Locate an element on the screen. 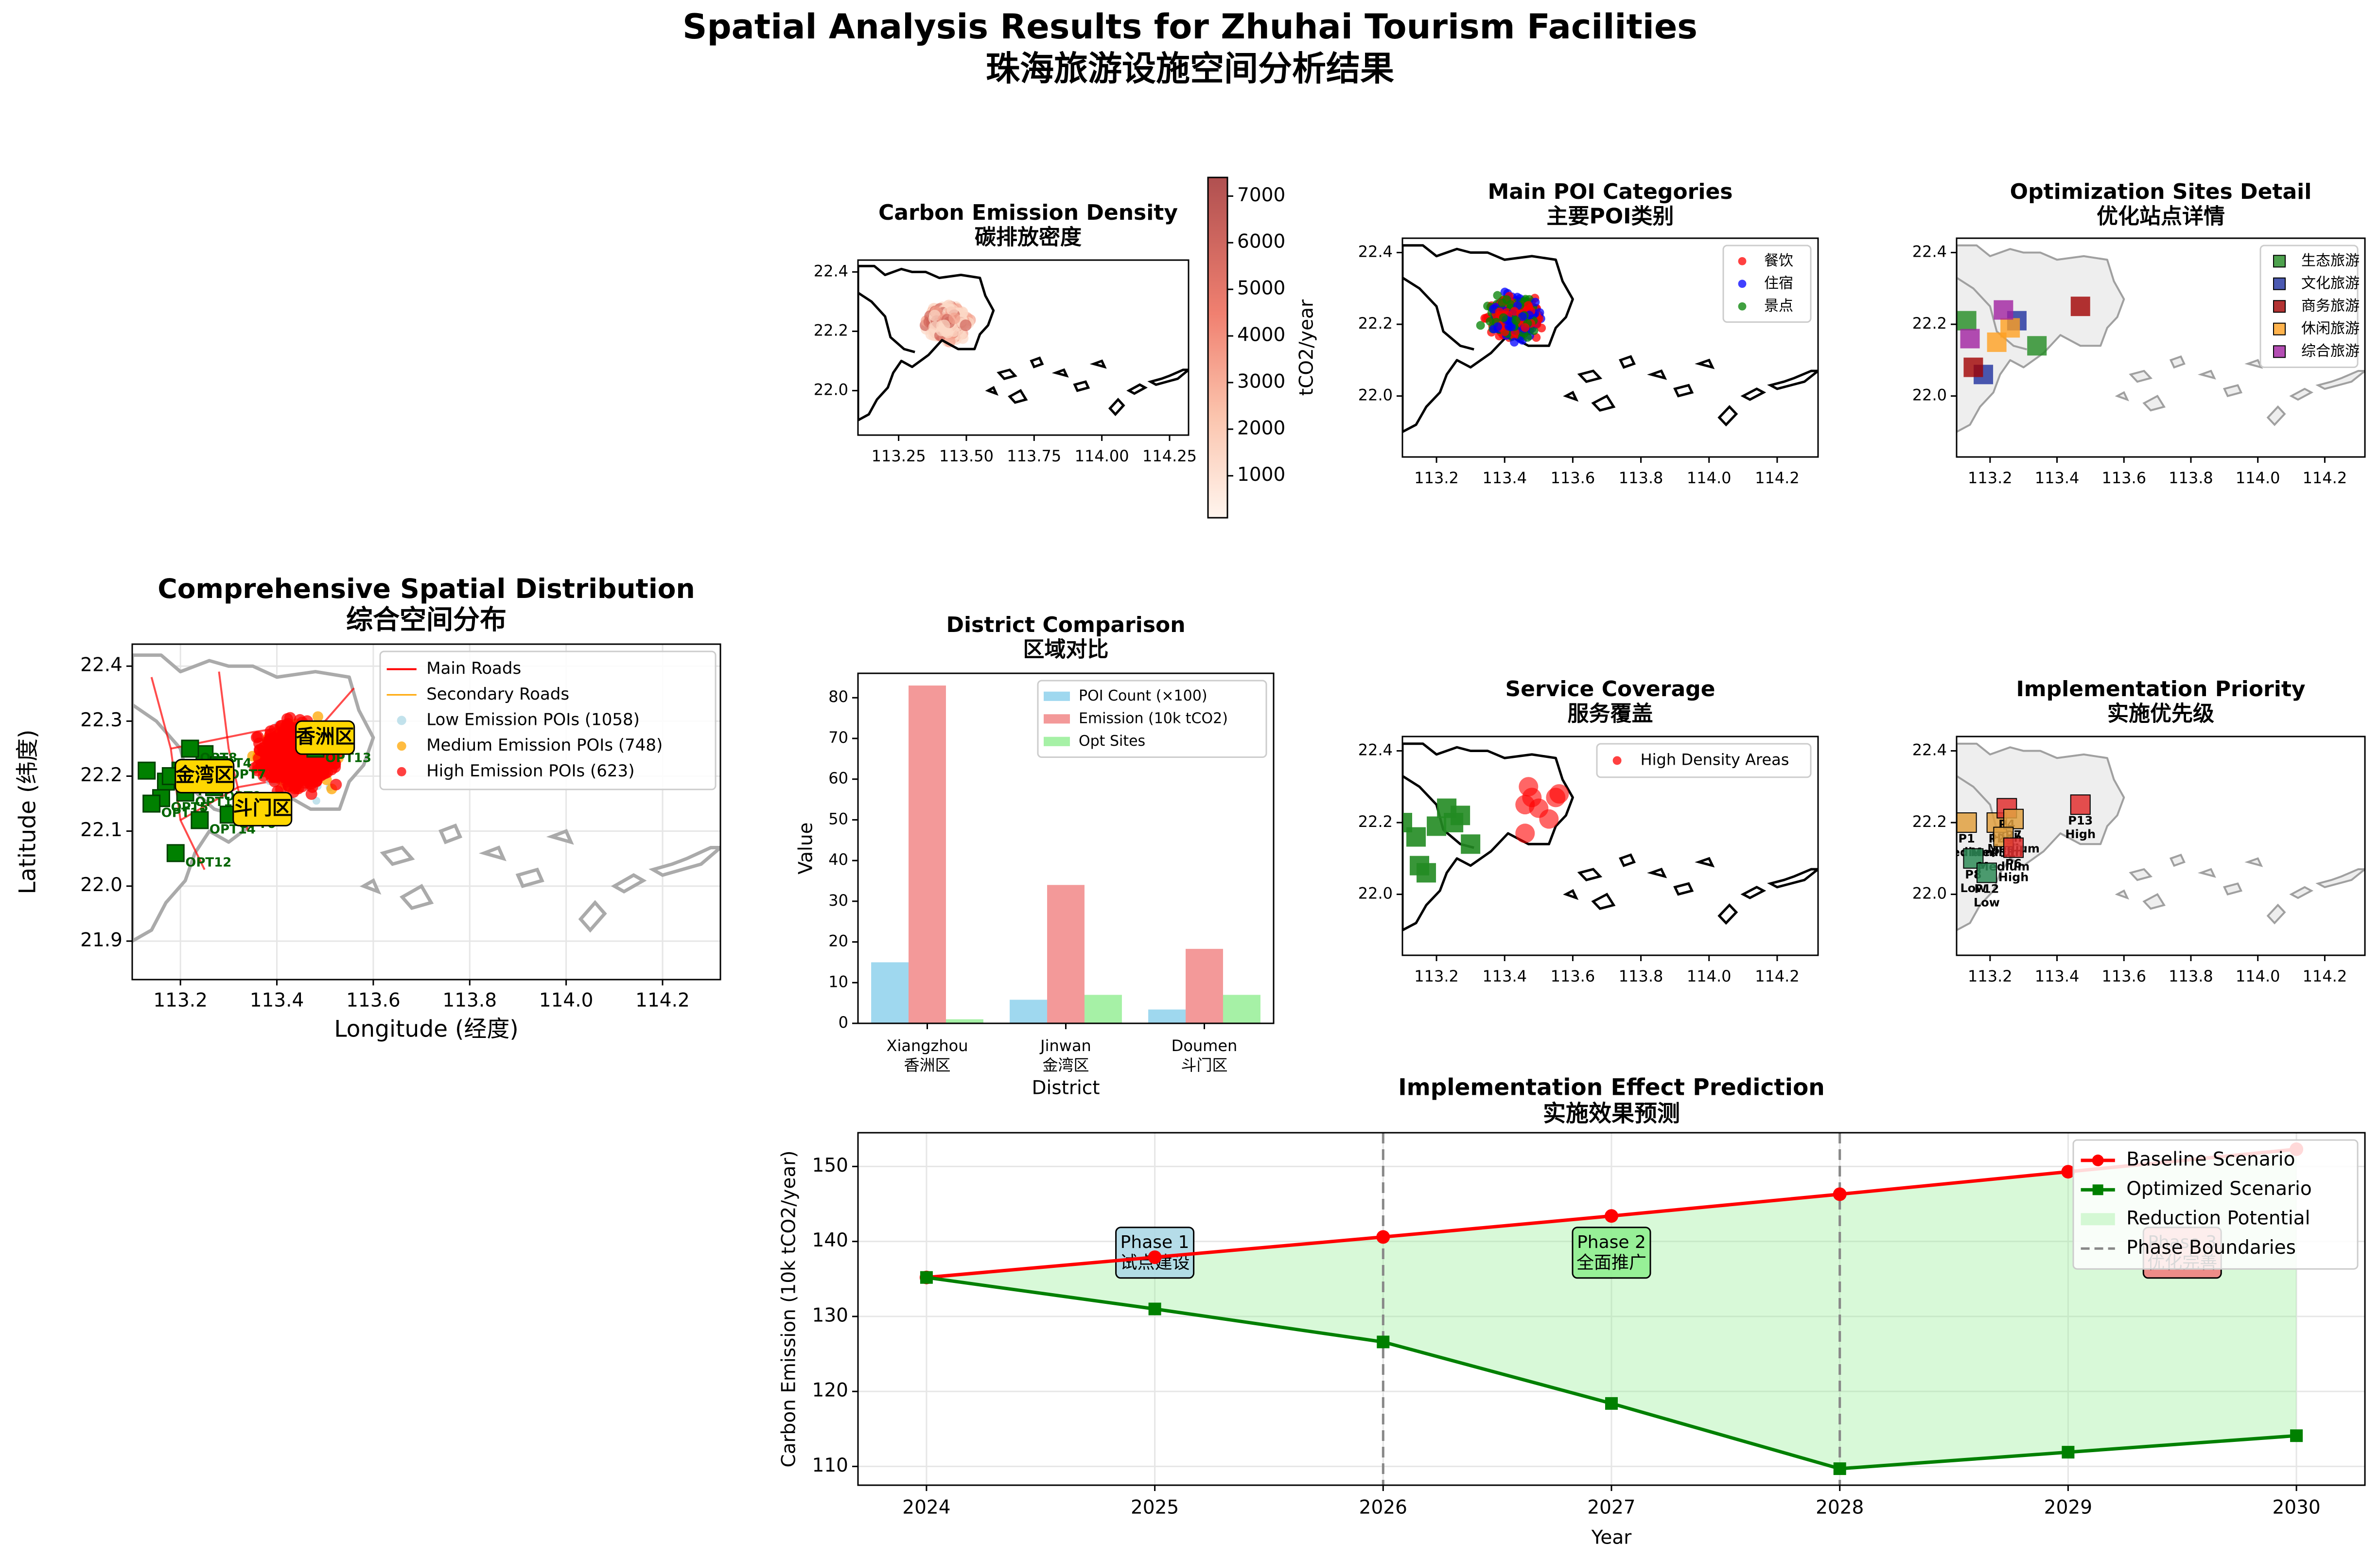 The width and height of the screenshot is (2380, 1562). phase-label-zh: 全面推广 is located at coordinates (1611, 1263).